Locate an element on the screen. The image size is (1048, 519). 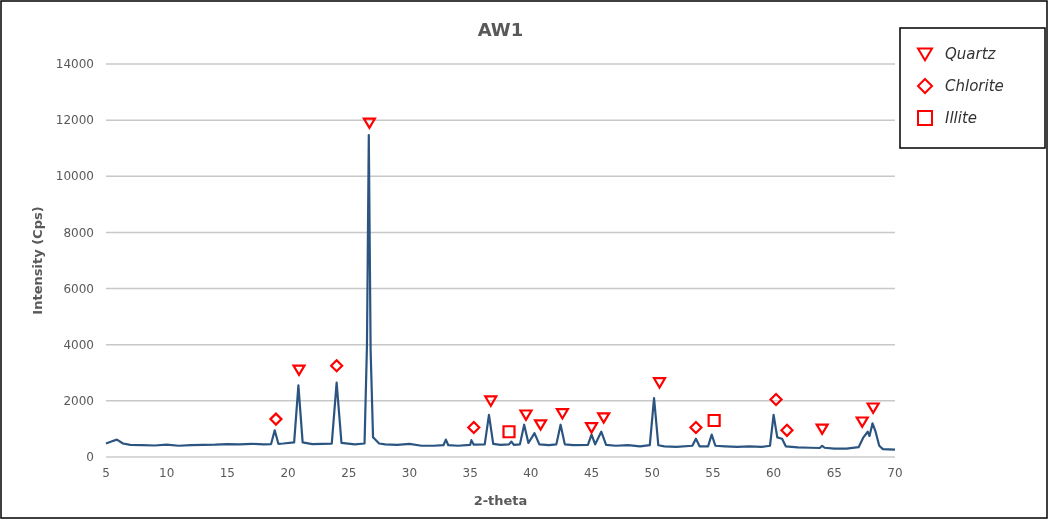
x-axis-title: 2-theta is located at coordinates (500, 500).